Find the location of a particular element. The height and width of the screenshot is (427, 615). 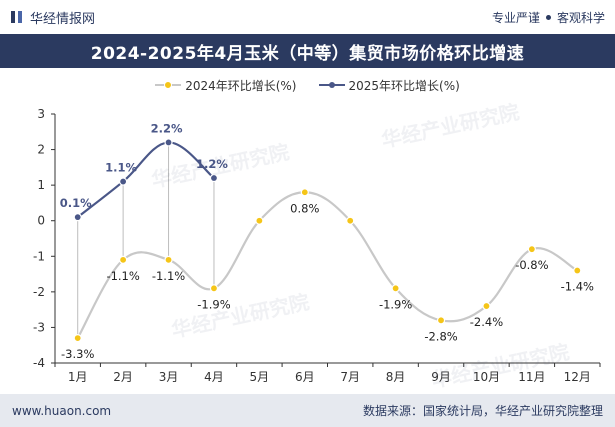

x-tick-label: 8月 is located at coordinates (396, 377).